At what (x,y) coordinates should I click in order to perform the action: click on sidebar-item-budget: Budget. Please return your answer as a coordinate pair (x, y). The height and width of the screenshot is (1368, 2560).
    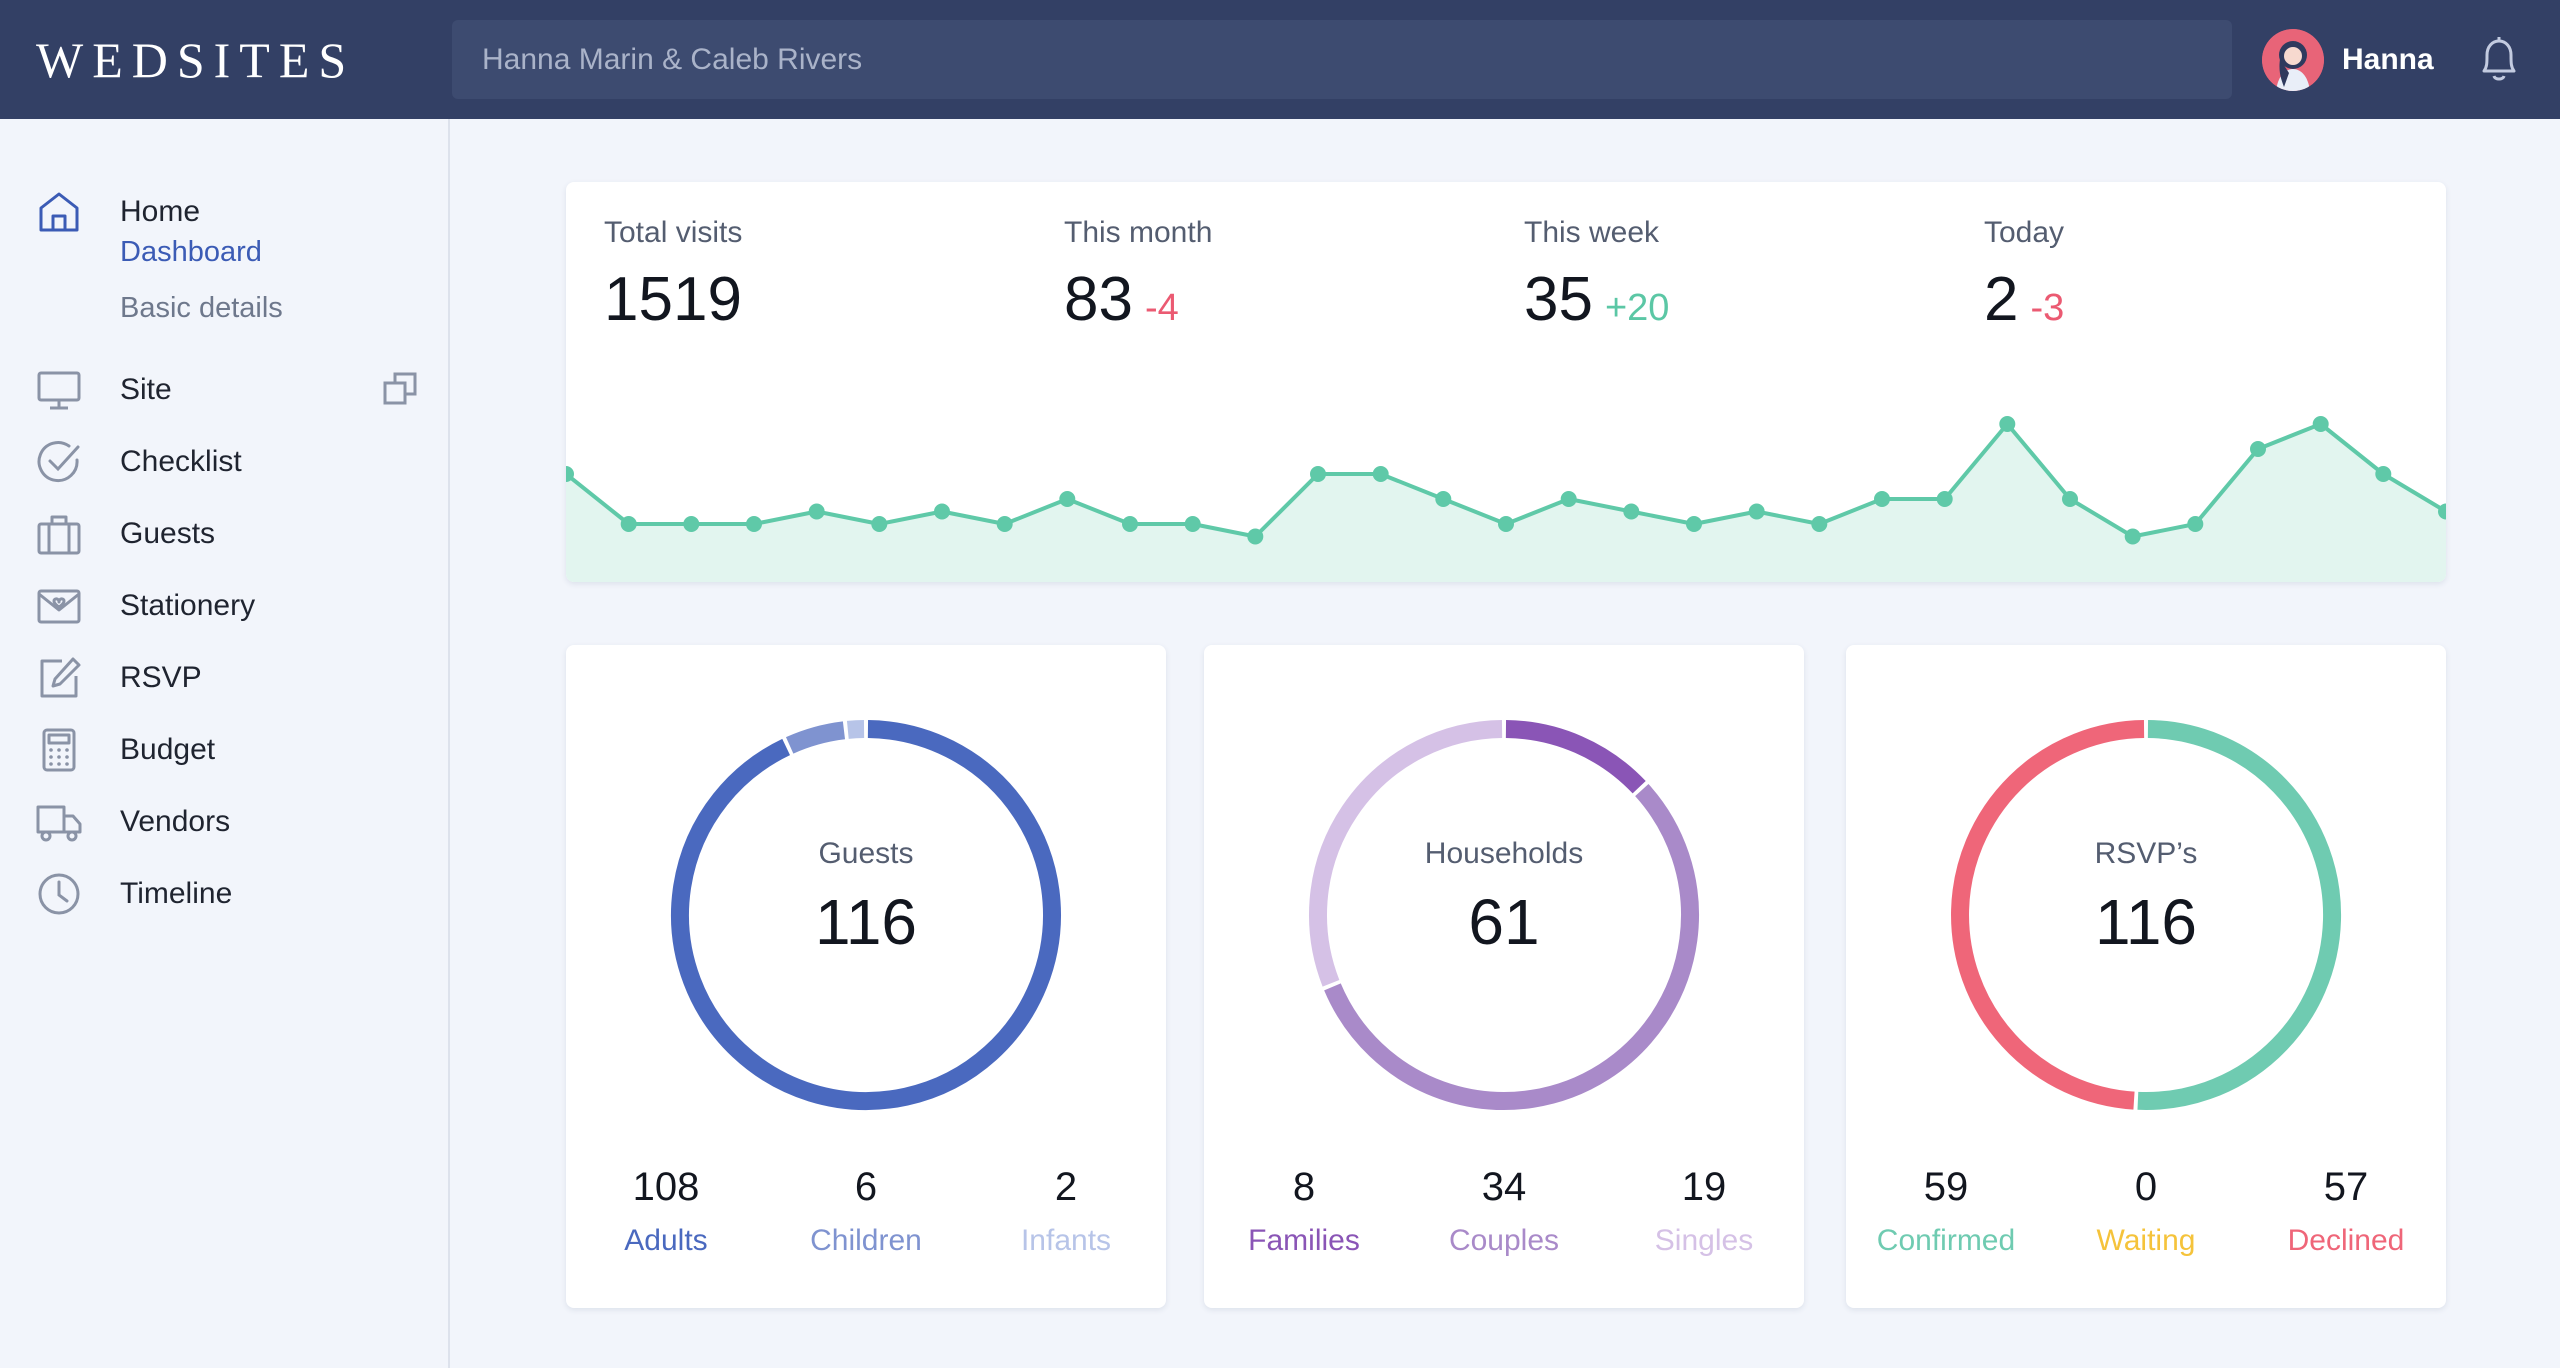
    Looking at the image, I should click on (224, 749).